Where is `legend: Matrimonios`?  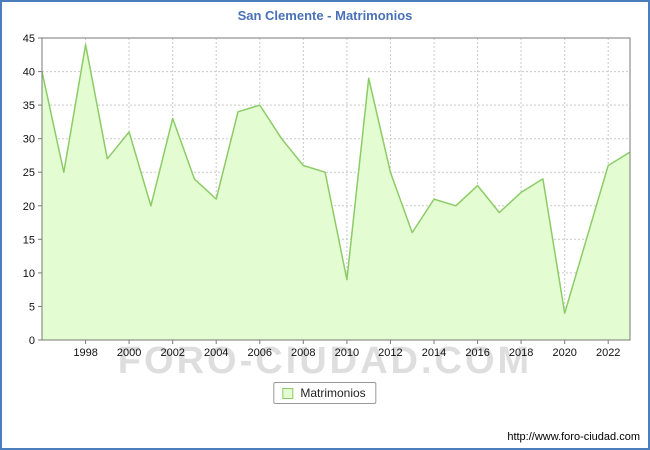
legend: Matrimonios is located at coordinates (325, 393).